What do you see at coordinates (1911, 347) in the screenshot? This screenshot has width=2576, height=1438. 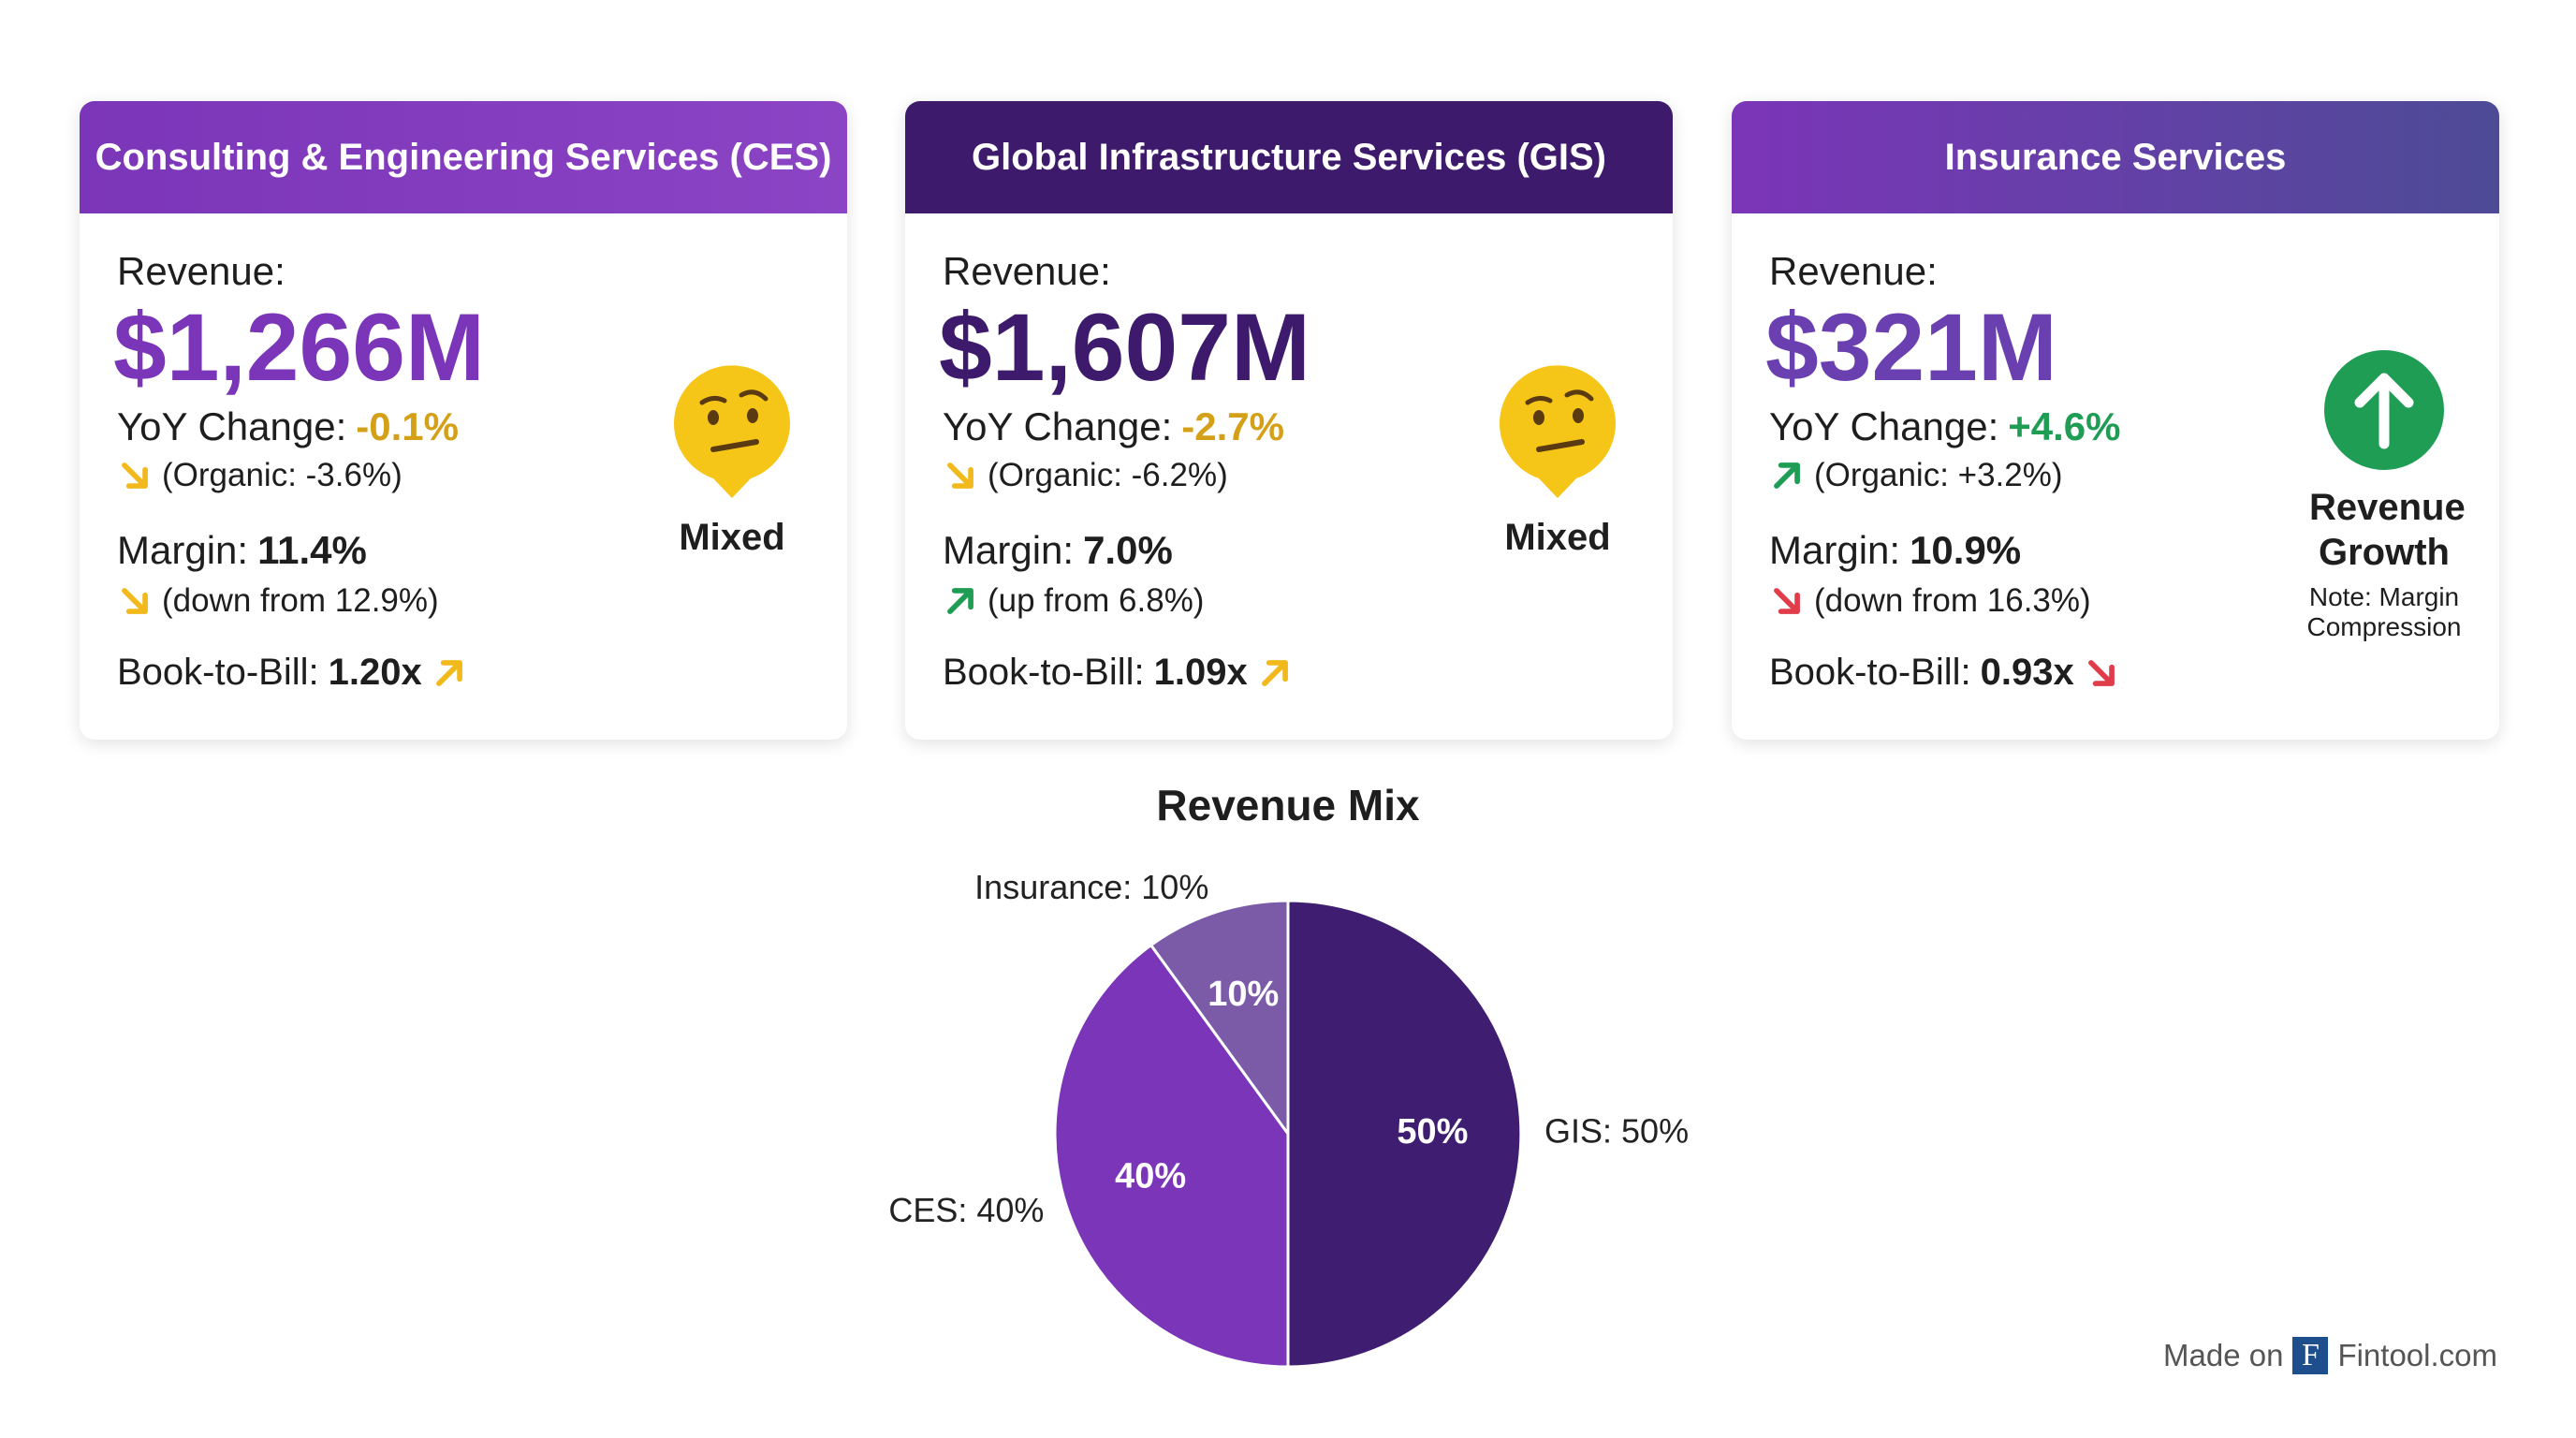 I see `revenue-value: $321M` at bounding box center [1911, 347].